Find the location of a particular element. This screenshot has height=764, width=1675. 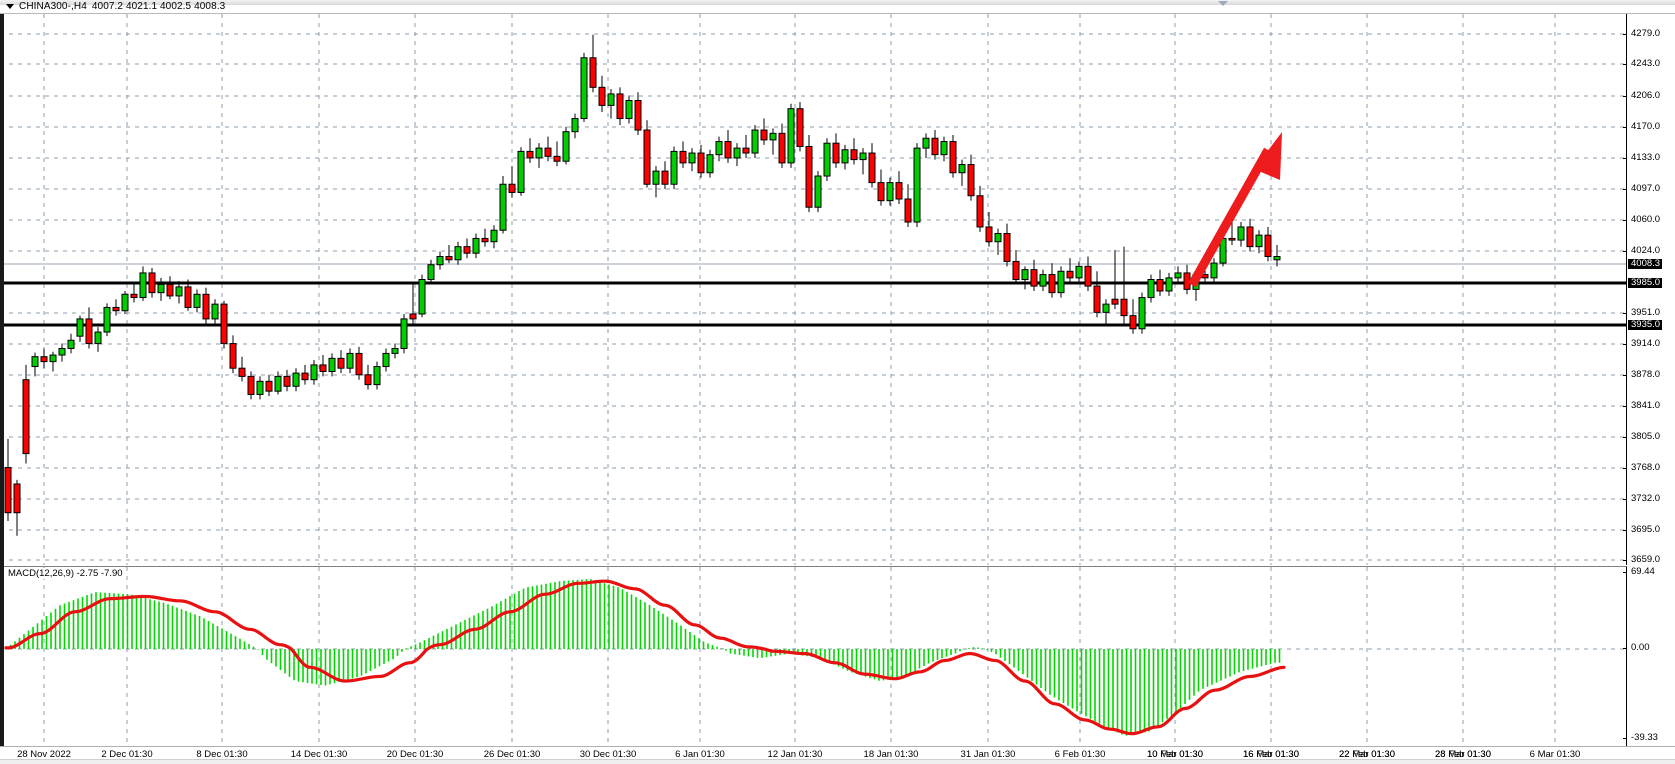

pane-resize-handle-icon is located at coordinates (1223, 3).